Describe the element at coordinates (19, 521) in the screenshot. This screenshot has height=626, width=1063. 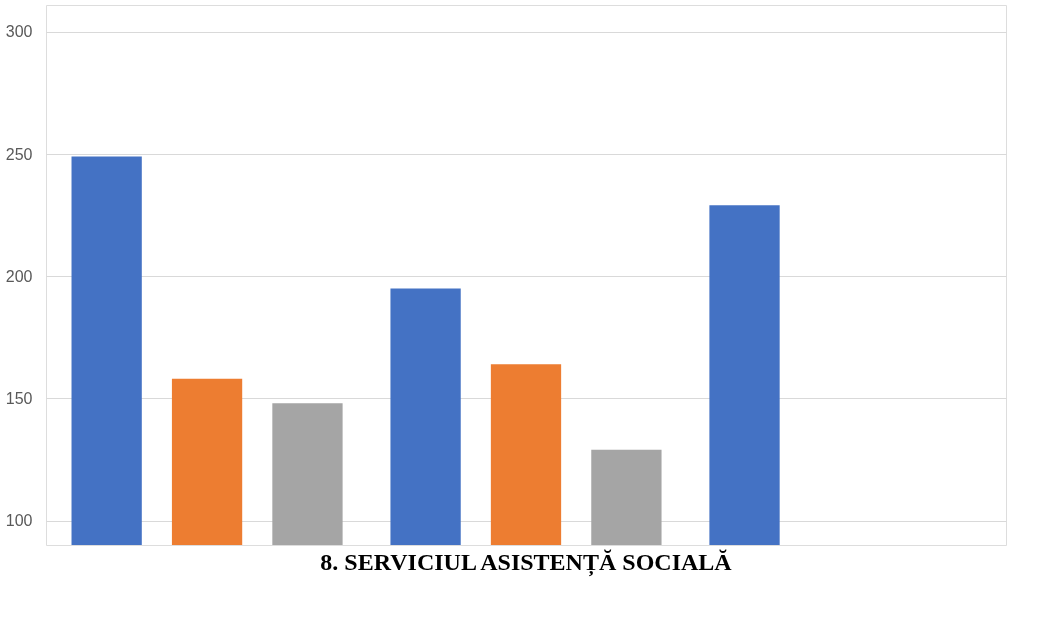
I see `y-tick-label: 100` at that location.